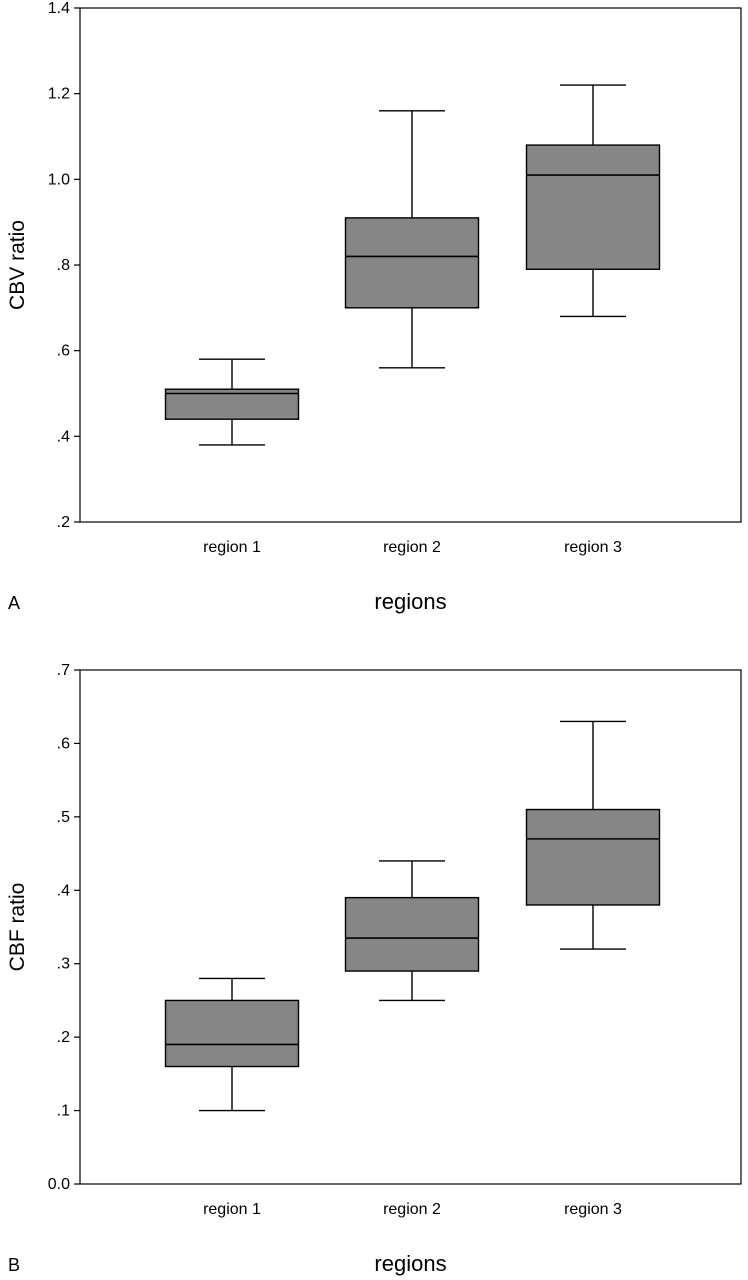 Image resolution: width=748 pixels, height=1280 pixels. Describe the element at coordinates (412, 547) in the screenshot. I see `x-tick-label-a-2: region 2` at that location.